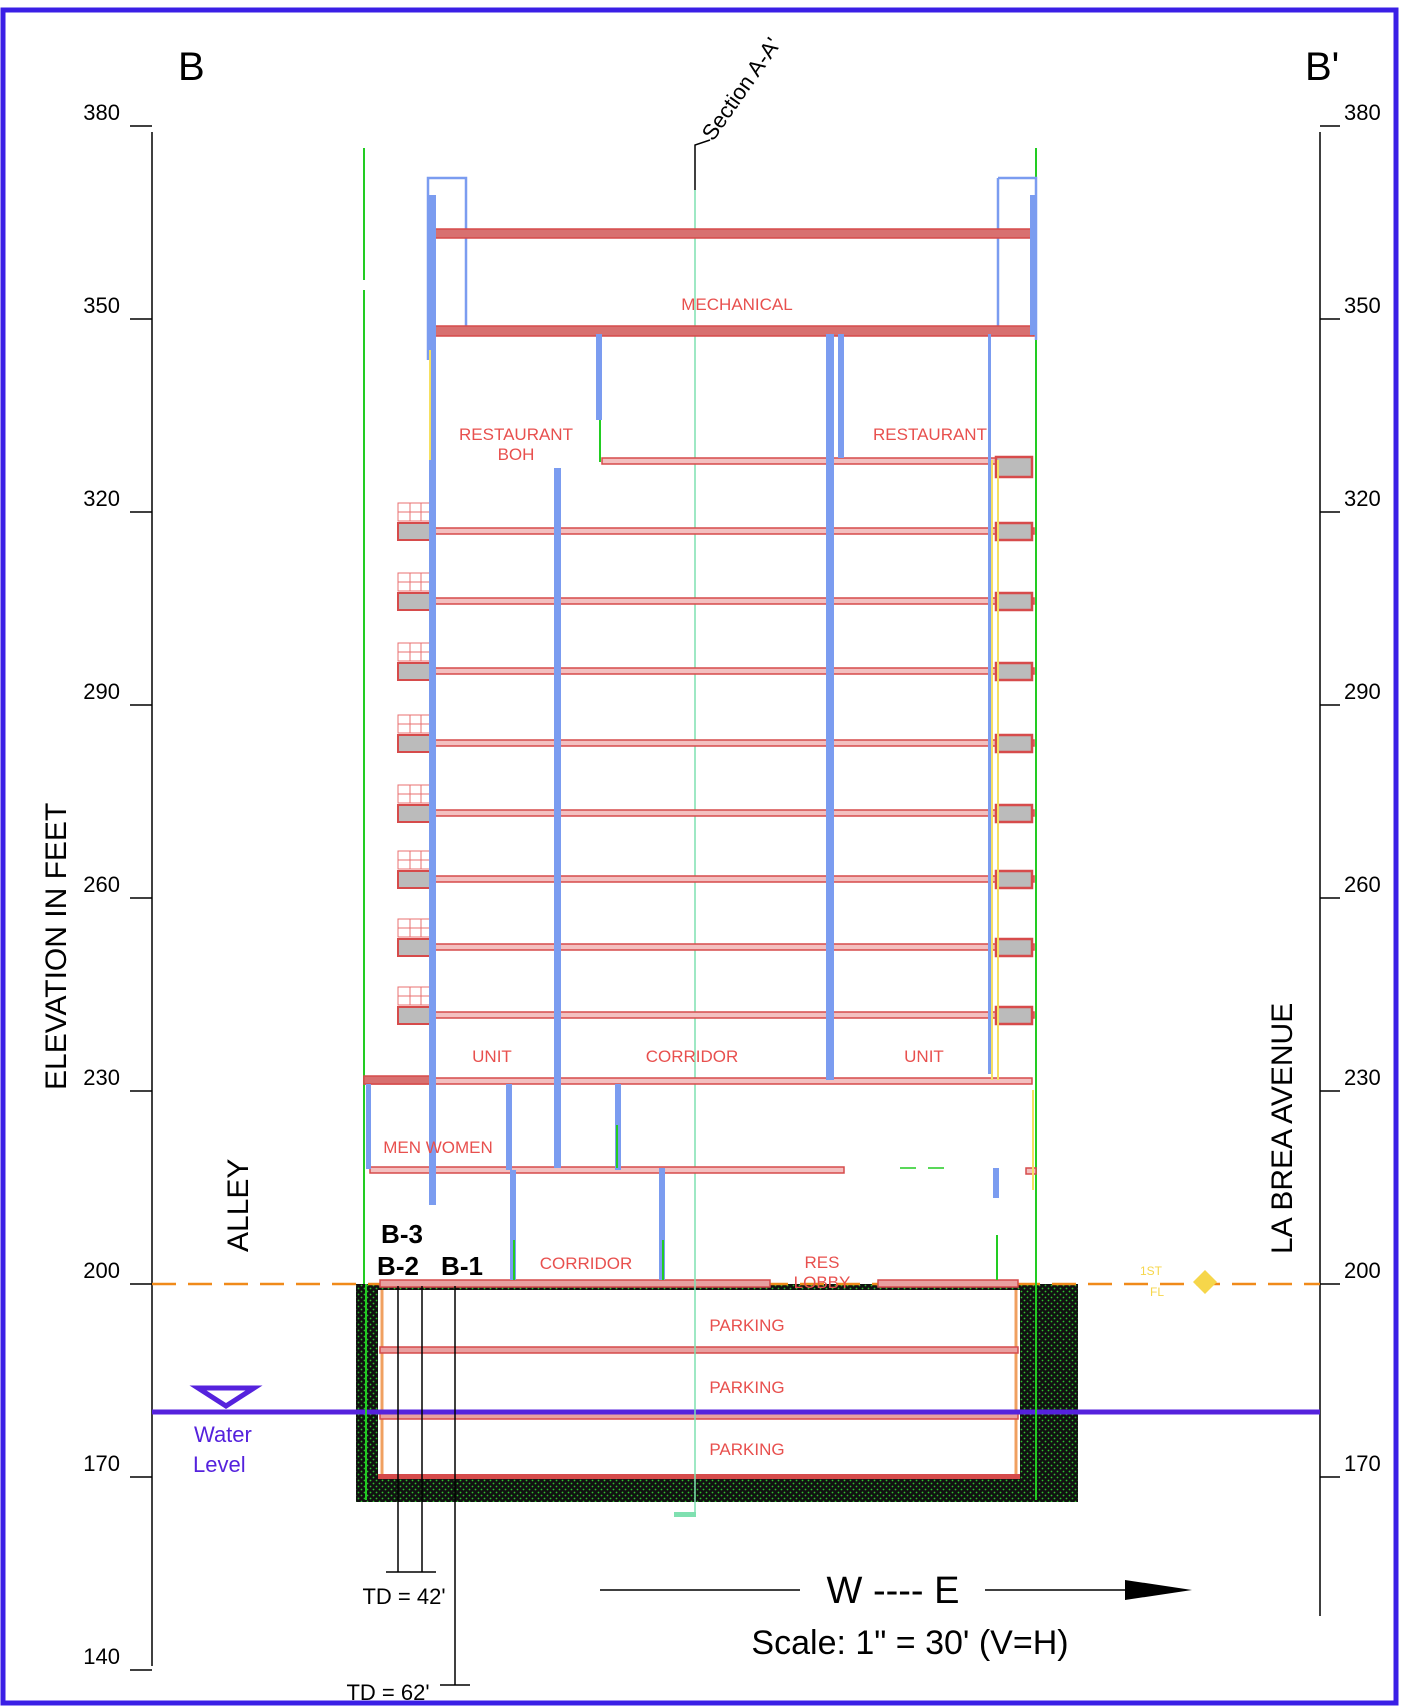 The width and height of the screenshot is (1405, 1706). What do you see at coordinates (909, 1643) in the screenshot?
I see `scale-label: Scale: 1" = 30' (V=H)` at bounding box center [909, 1643].